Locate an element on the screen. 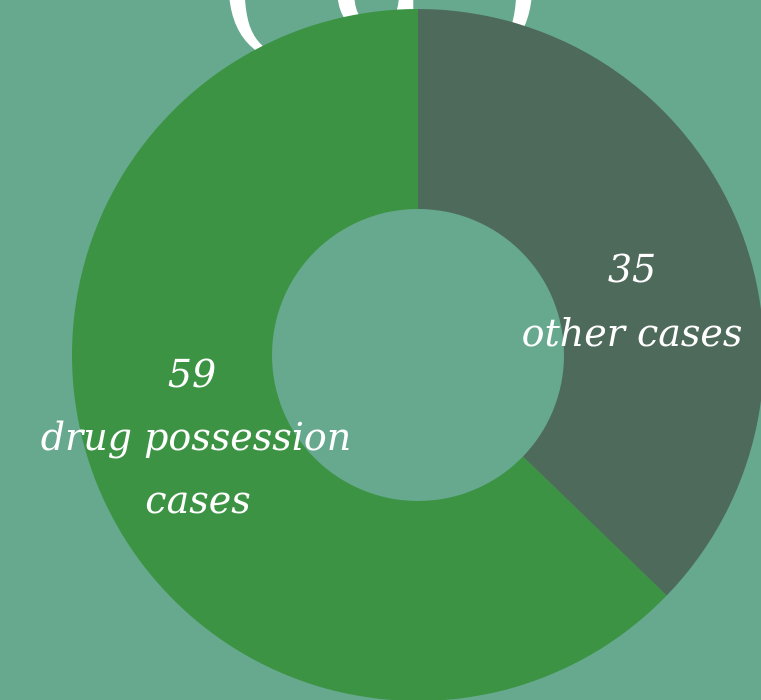  label-drug-text-line-1: drug possession is located at coordinates (196, 437).